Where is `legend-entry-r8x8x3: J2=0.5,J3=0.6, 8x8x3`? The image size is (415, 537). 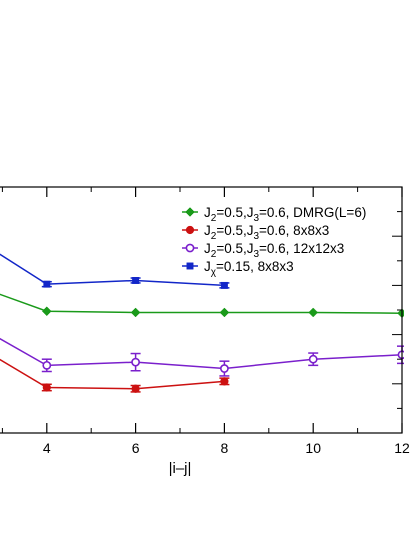 legend-entry-r8x8x3: J2=0.5,J3=0.6, 8x8x3 is located at coordinates (255, 232).